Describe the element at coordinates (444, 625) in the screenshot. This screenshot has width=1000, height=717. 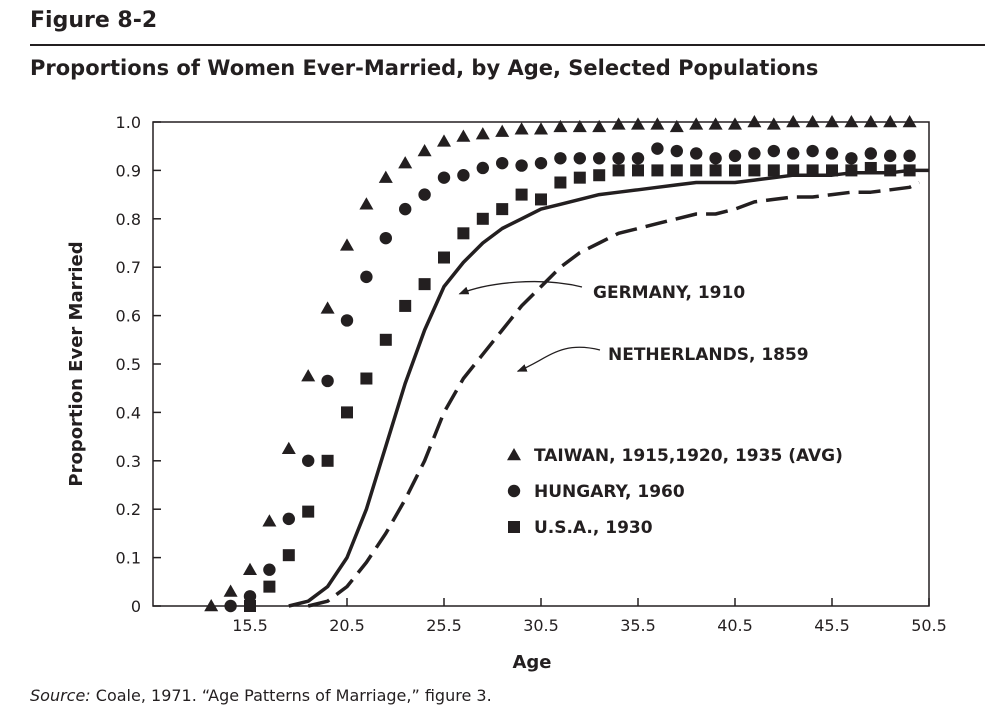
I see `x-tick-label-2: 25.5` at that location.